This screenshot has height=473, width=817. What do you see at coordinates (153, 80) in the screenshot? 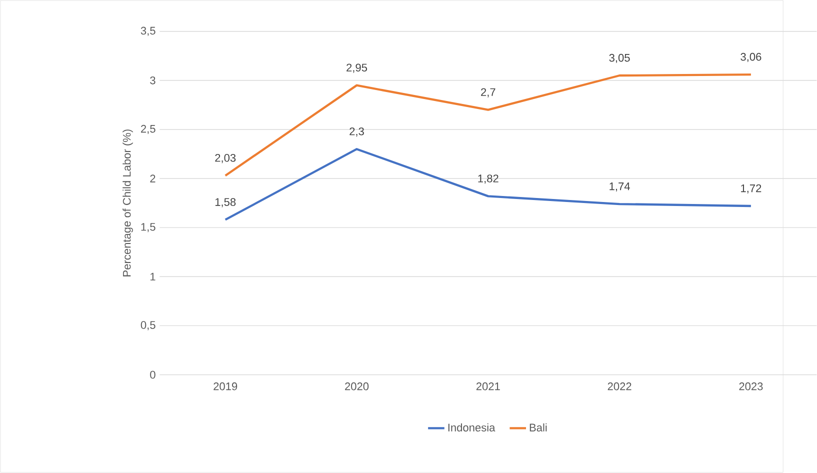
I see `y-tick-label: 3` at bounding box center [153, 80].